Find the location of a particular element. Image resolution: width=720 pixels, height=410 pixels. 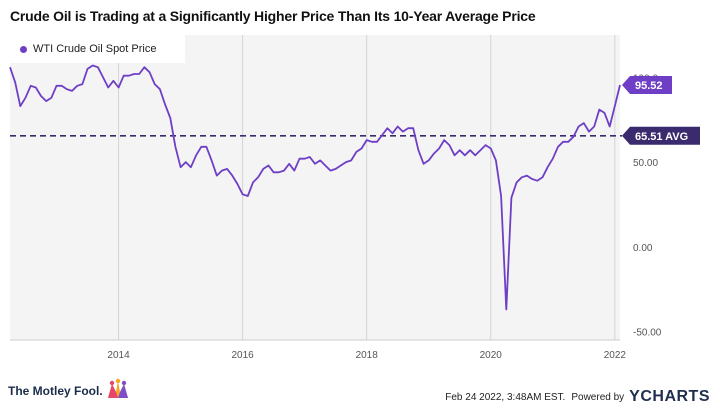

last-value-tag-shape is located at coordinates (647, 84).